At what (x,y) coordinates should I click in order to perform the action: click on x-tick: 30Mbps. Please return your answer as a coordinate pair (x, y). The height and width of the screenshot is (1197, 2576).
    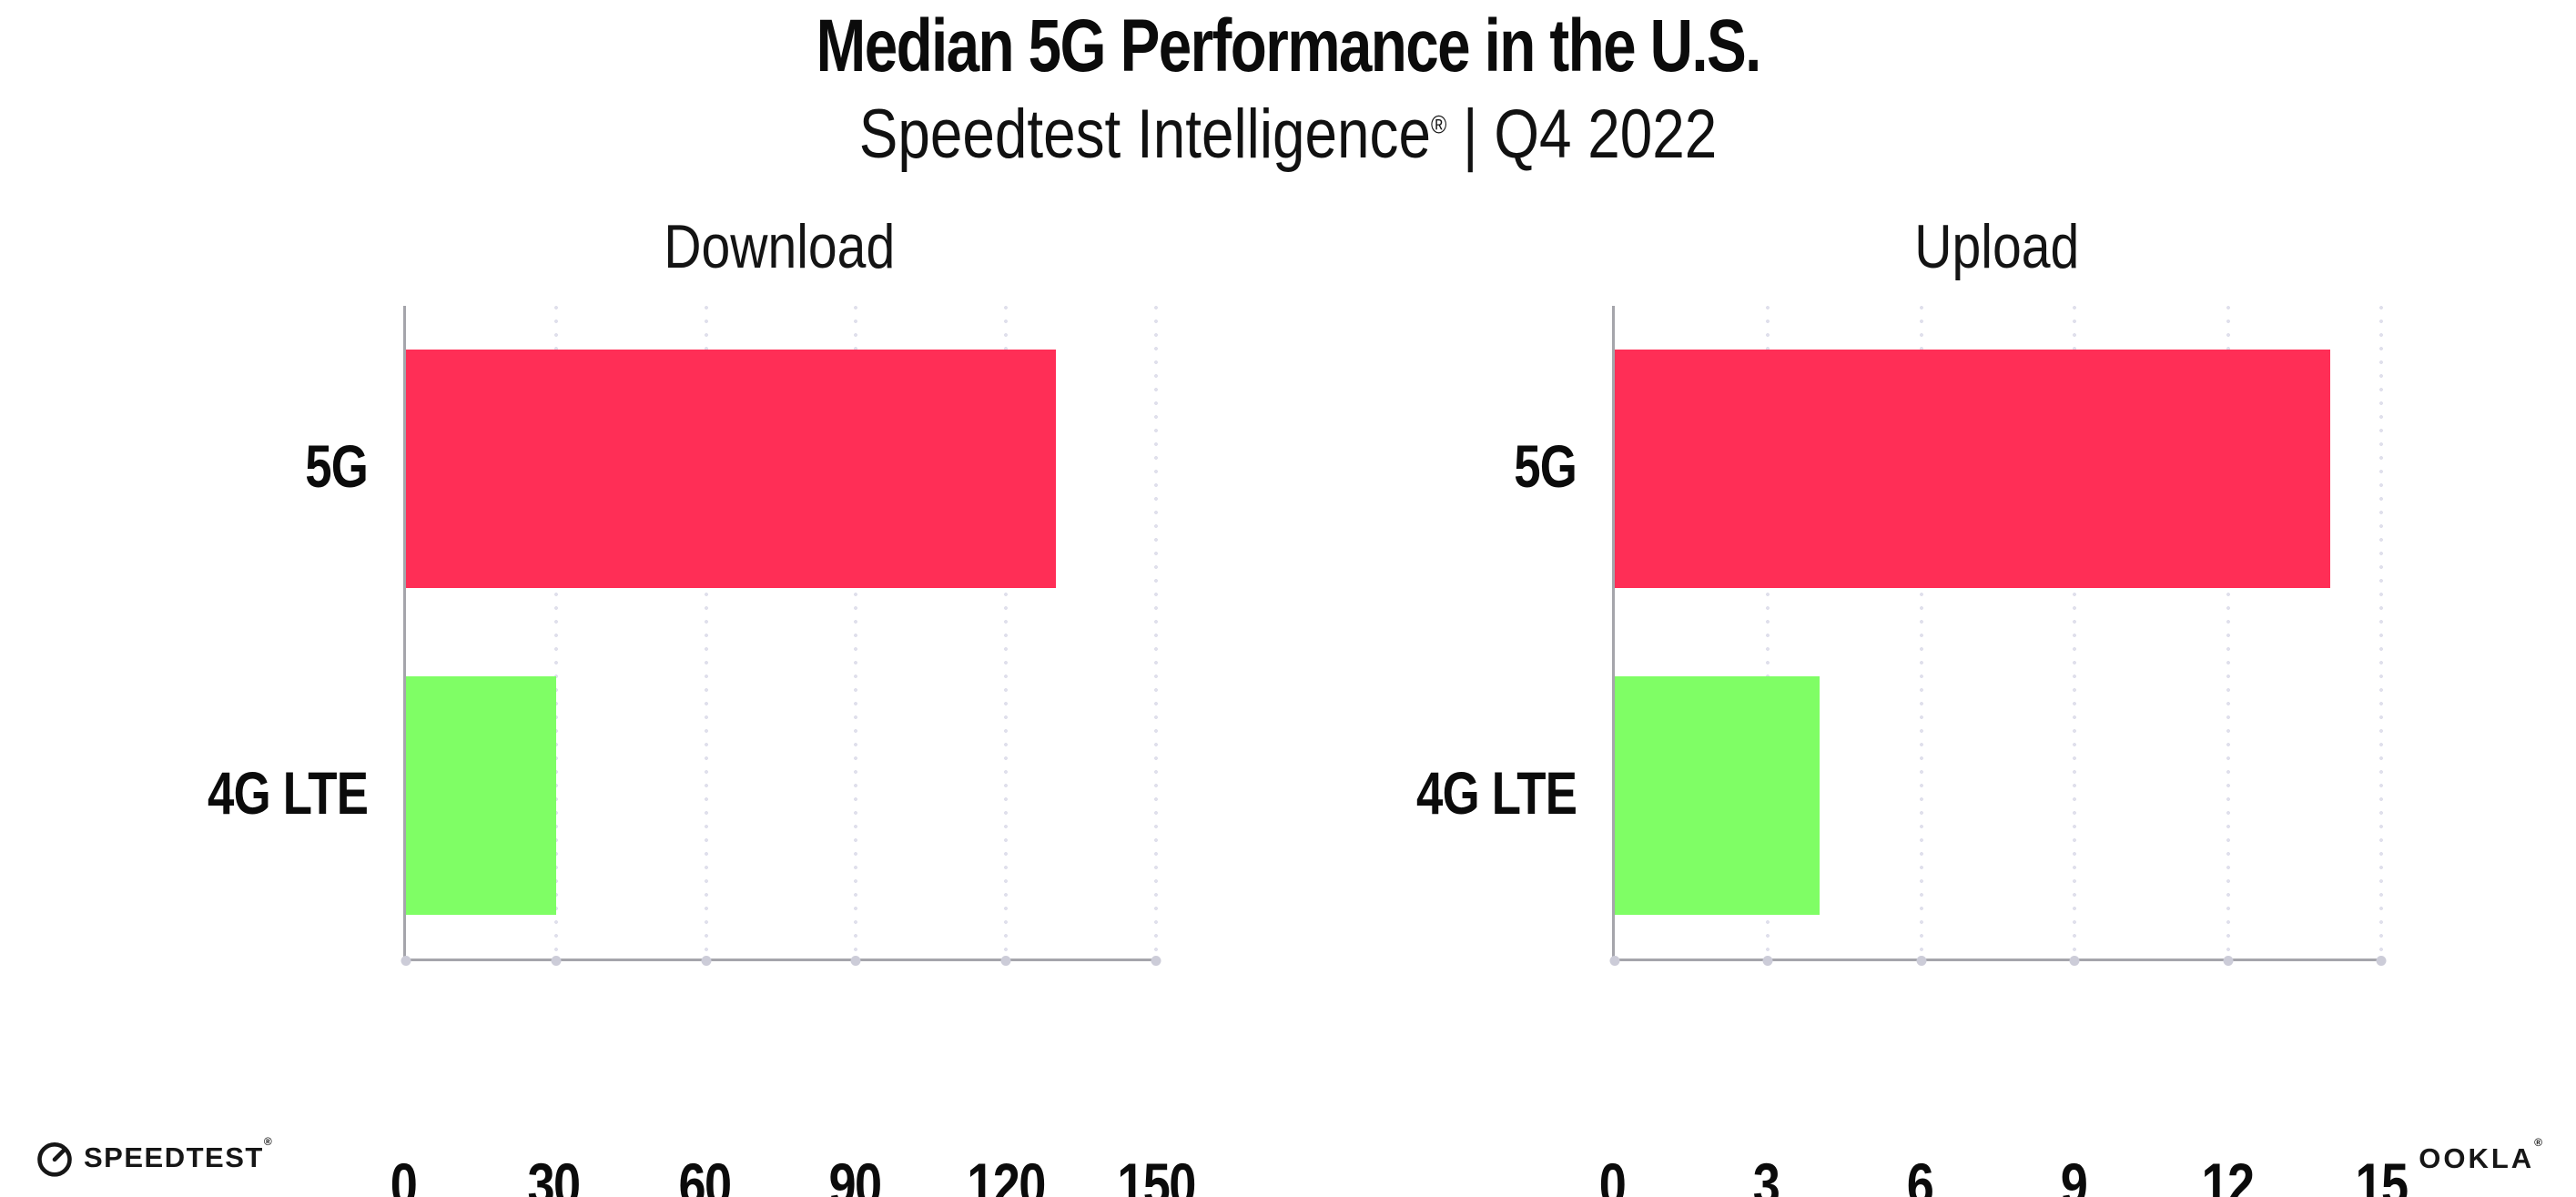
    Looking at the image, I should click on (553, 1176).